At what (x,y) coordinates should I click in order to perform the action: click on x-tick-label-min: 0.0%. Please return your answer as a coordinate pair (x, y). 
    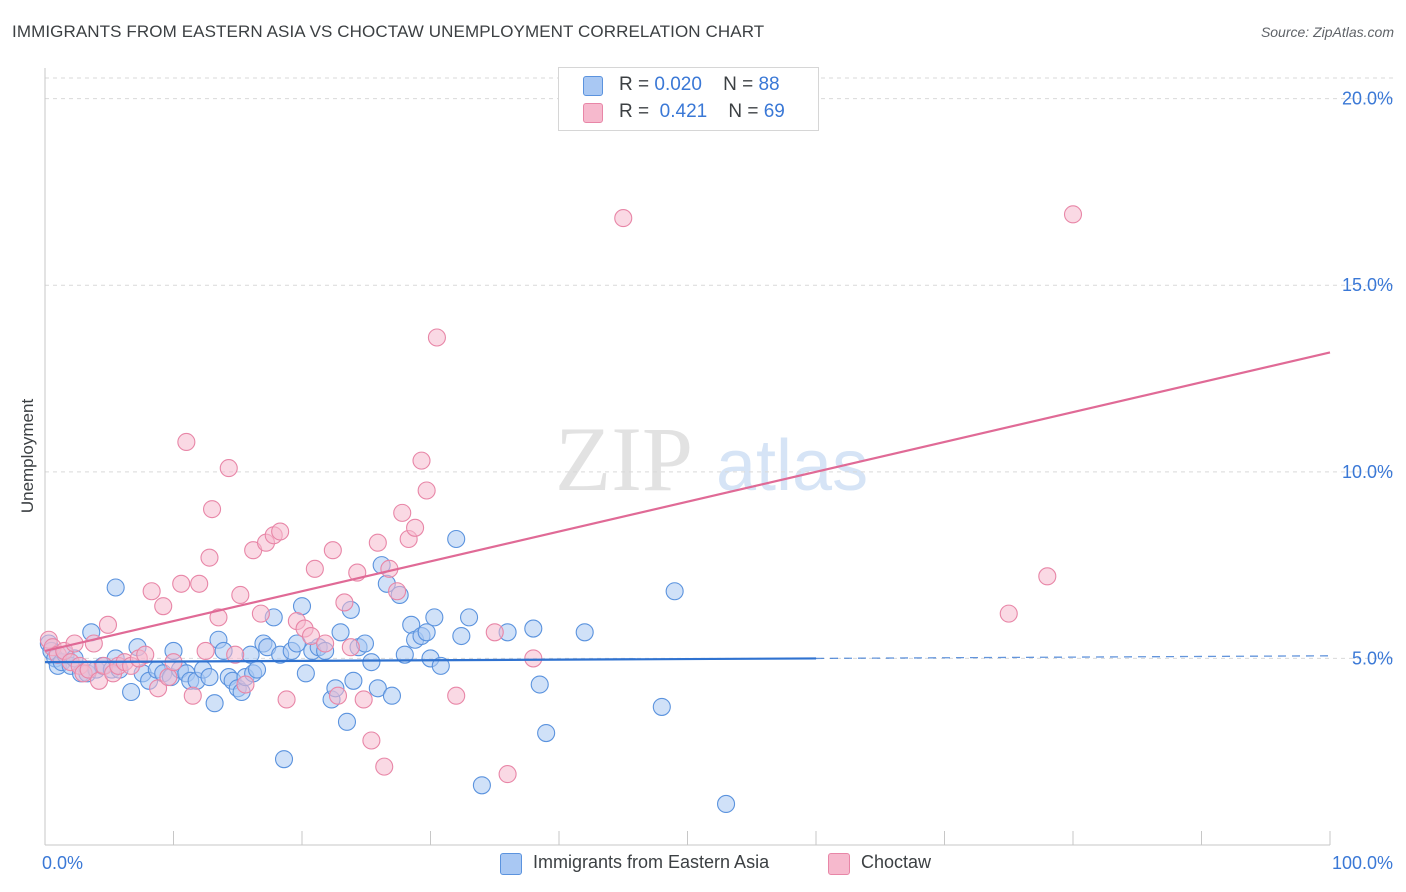
    Looking at the image, I should click on (62, 863).